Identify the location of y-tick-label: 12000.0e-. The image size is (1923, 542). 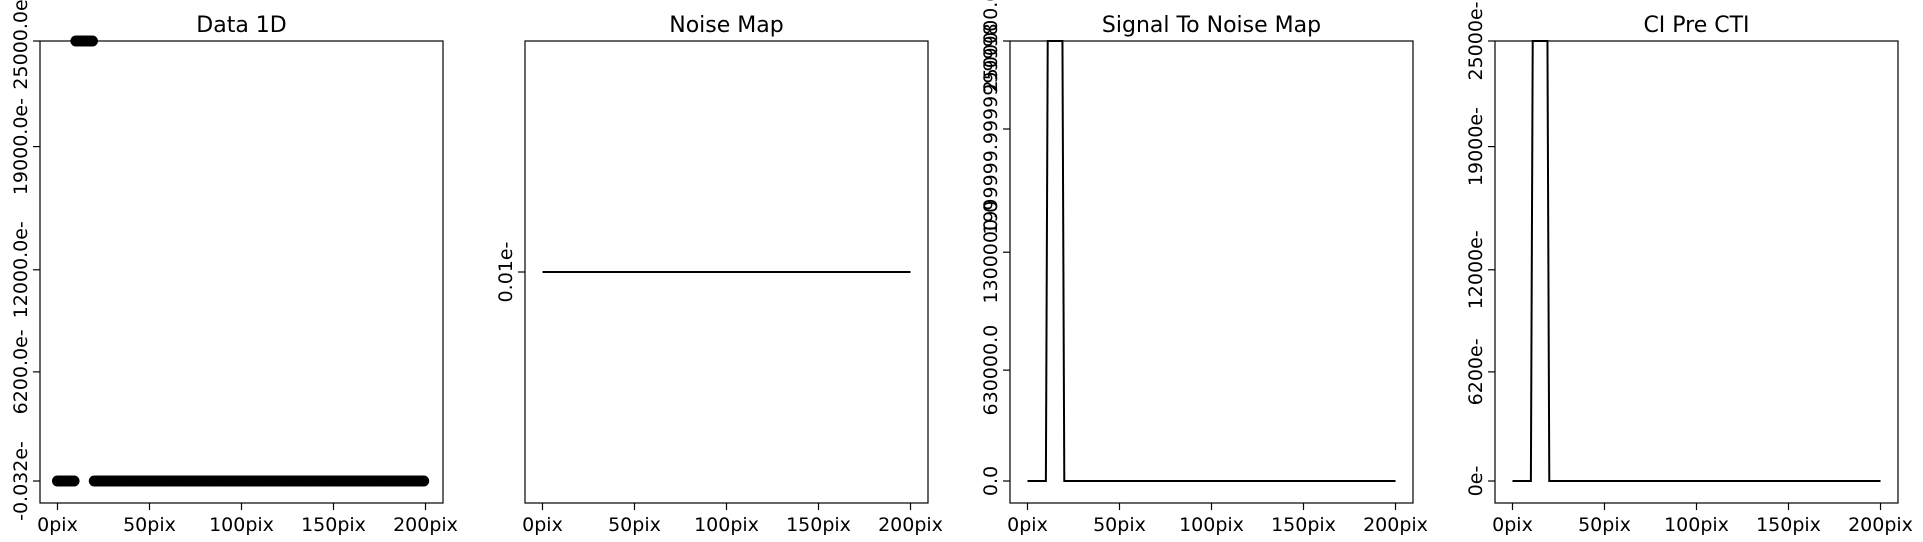
(21, 269).